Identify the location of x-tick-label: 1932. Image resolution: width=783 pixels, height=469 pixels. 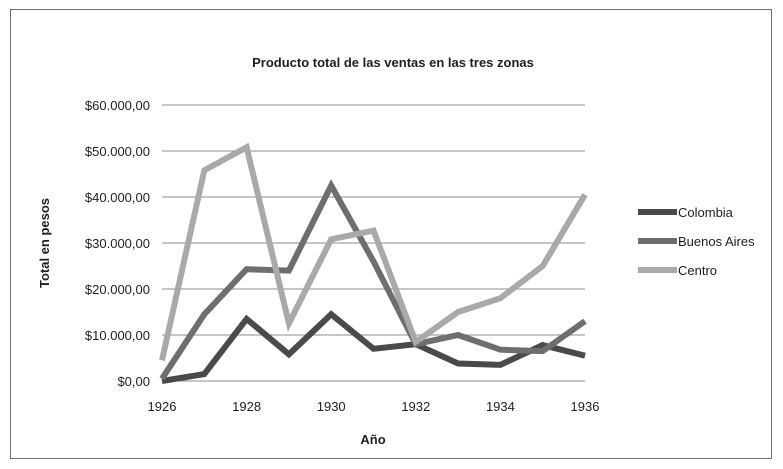
(415, 406).